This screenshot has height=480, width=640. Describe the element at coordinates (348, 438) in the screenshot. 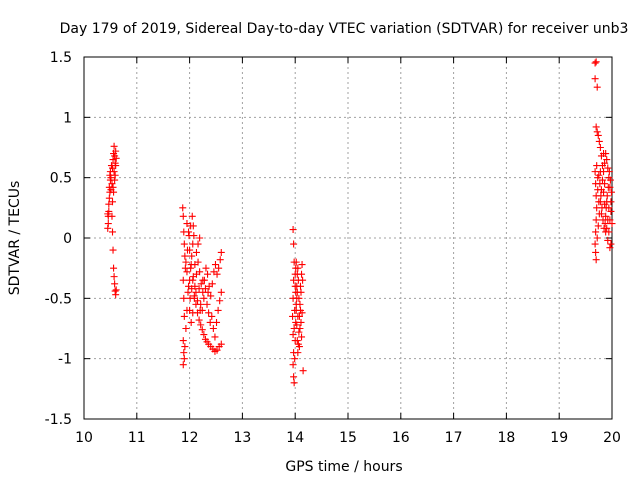

I see `x-tick-labels: 10 11 12 13 14 15 16 17 18 19 20` at that location.